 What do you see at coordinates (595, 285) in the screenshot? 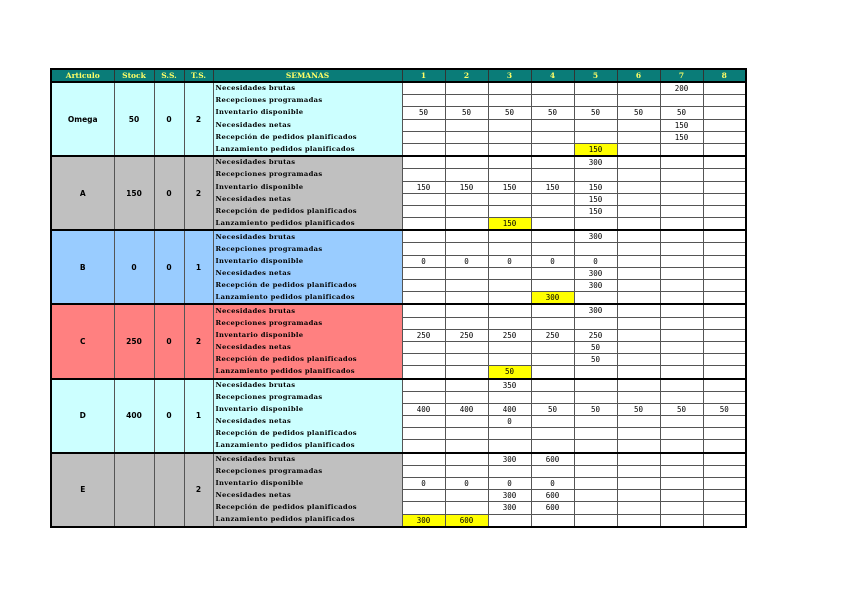
I see `week-cell: 300` at bounding box center [595, 285].